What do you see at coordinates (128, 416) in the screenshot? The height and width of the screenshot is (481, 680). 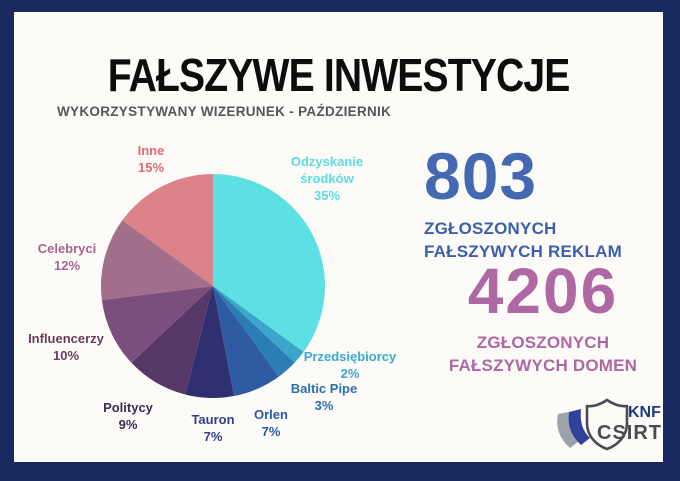 I see `pie-label-politycy: Politycy 9%` at bounding box center [128, 416].